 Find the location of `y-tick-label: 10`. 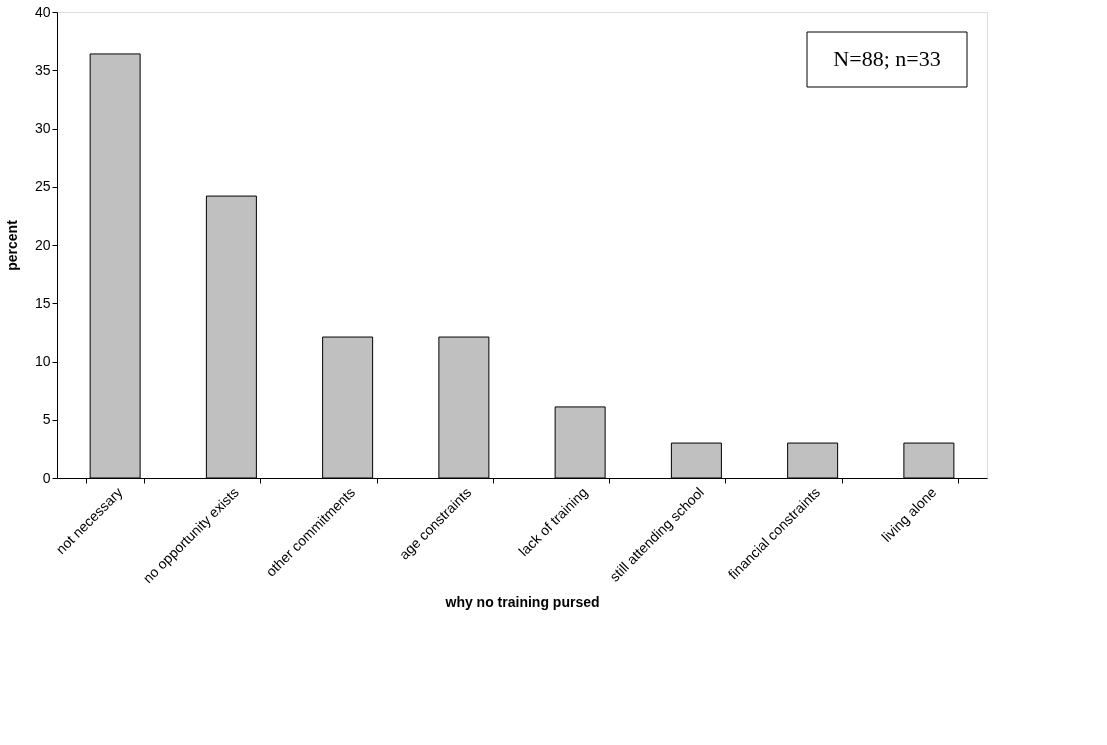

y-tick-label: 10 is located at coordinates (42, 361).